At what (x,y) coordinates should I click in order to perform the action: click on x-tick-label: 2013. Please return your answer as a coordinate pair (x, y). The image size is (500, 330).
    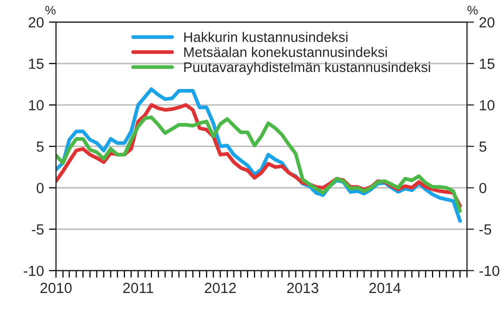
    Looking at the image, I should click on (302, 288).